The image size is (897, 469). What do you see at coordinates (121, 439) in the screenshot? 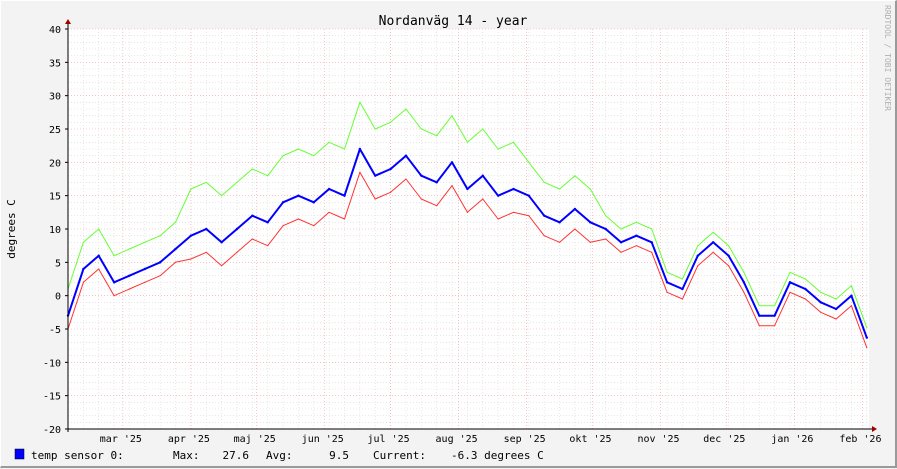
I see `x-tick-label: mar '25` at bounding box center [121, 439].